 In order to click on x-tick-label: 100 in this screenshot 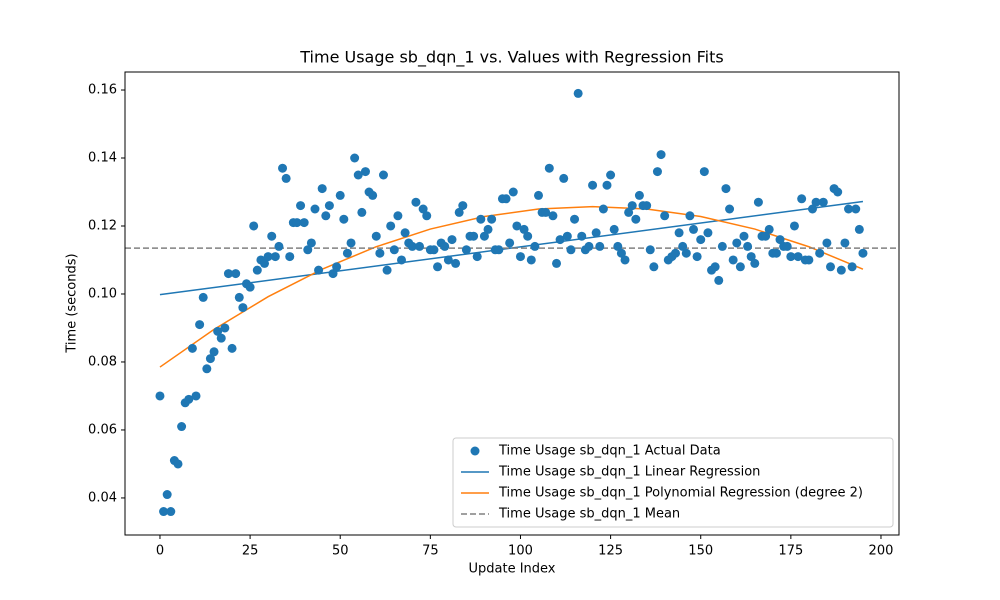, I will do `click(520, 551)`.